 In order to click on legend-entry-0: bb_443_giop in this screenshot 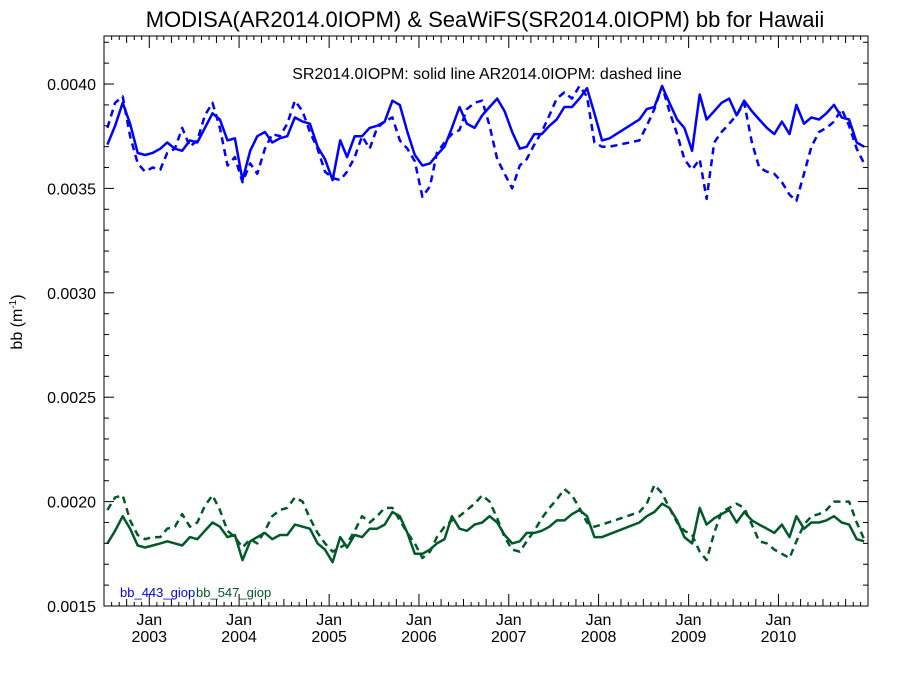, I will do `click(157, 592)`.